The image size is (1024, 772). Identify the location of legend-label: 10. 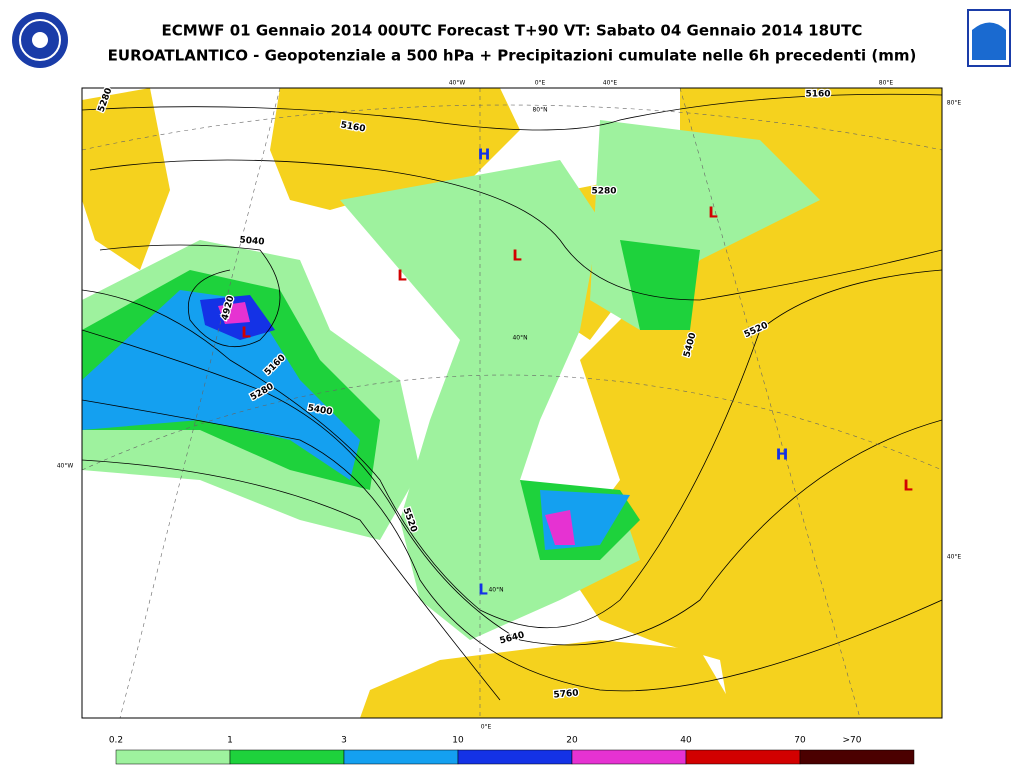
(458, 741).